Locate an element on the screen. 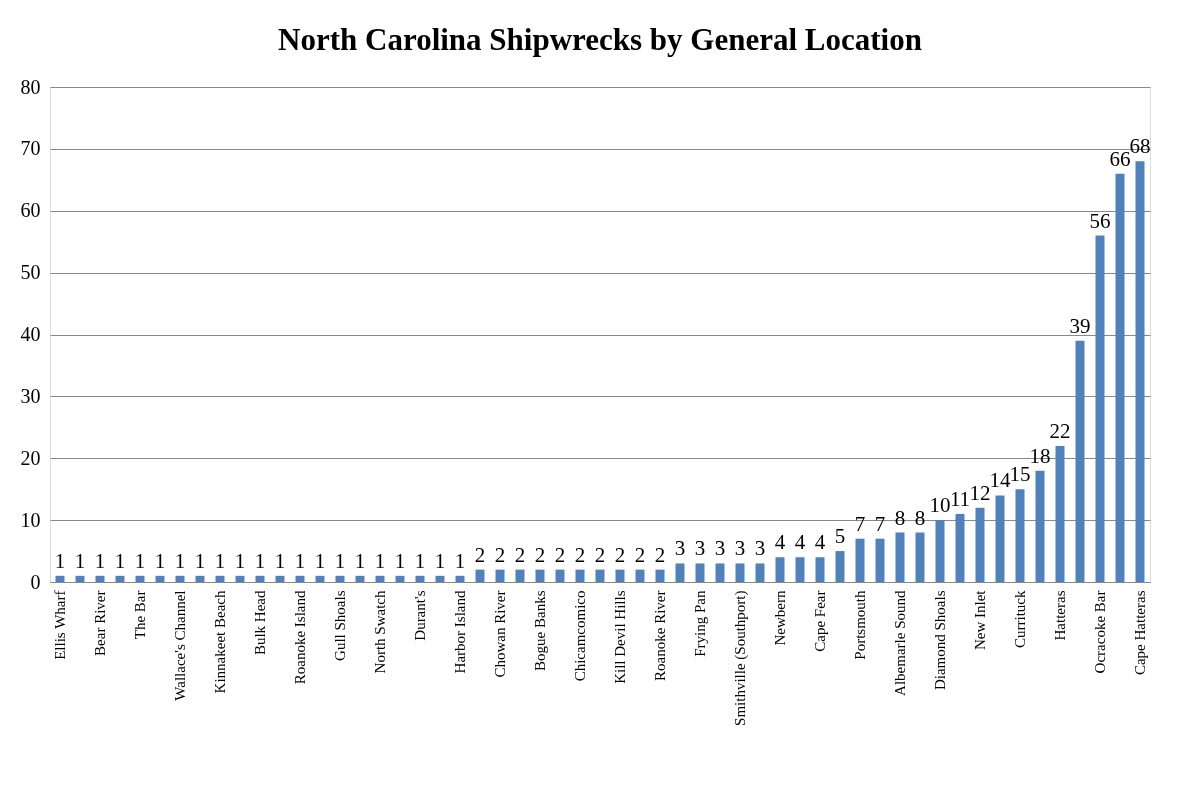  data-label: 10 is located at coordinates (940, 505).